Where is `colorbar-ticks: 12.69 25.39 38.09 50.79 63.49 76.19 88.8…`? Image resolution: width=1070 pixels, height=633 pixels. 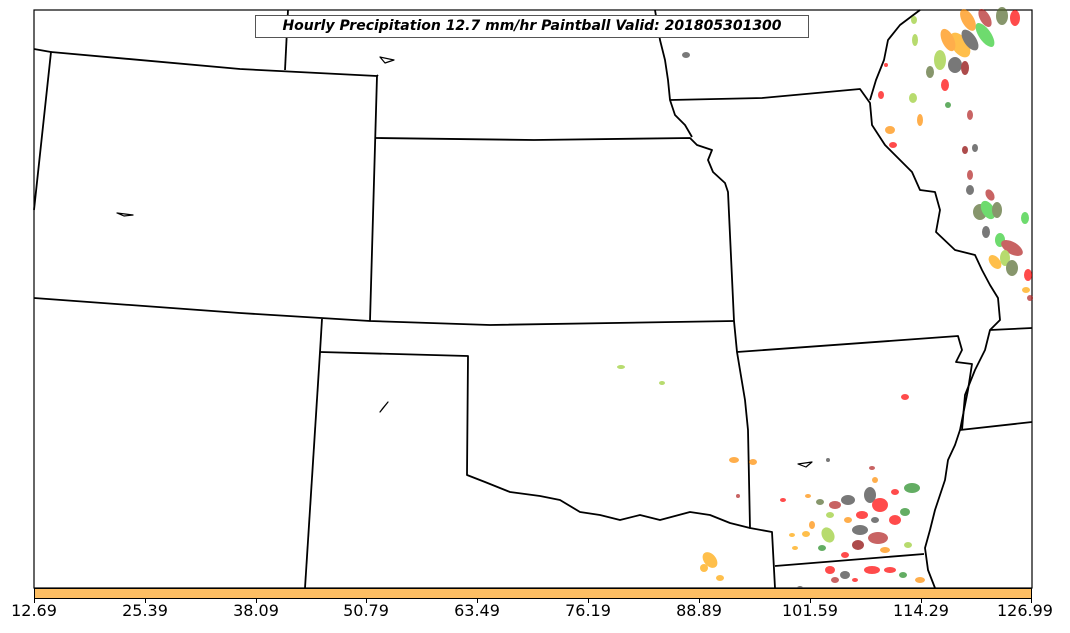
colorbar-ticks: 12.69 25.39 38.09 50.79 63.49 76.19 88.8… is located at coordinates (535, 616).